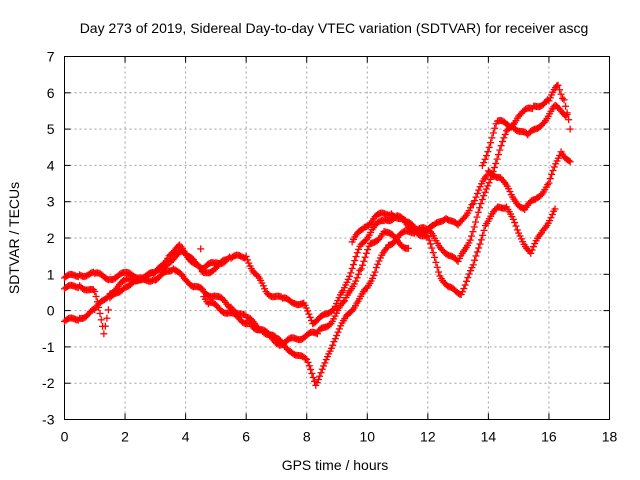  I want to click on y-axis-label: SDTVAR / TECUs, so click(14, 238).